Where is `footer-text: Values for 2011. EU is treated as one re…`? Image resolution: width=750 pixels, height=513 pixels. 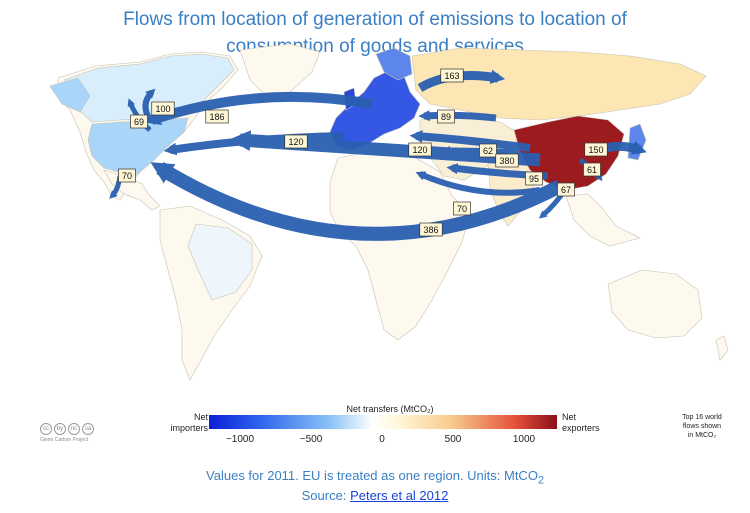 footer-text: Values for 2011. EU is treated as one re… is located at coordinates (372, 475).